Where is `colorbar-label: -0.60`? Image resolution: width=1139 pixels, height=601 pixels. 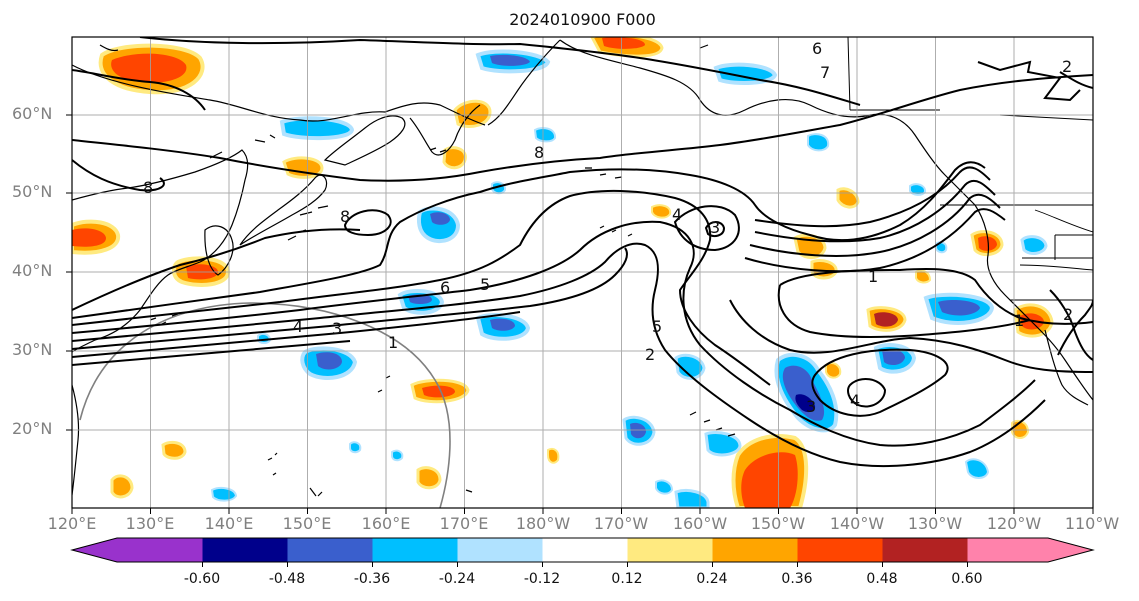 colorbar-label: -0.60 is located at coordinates (202, 579).